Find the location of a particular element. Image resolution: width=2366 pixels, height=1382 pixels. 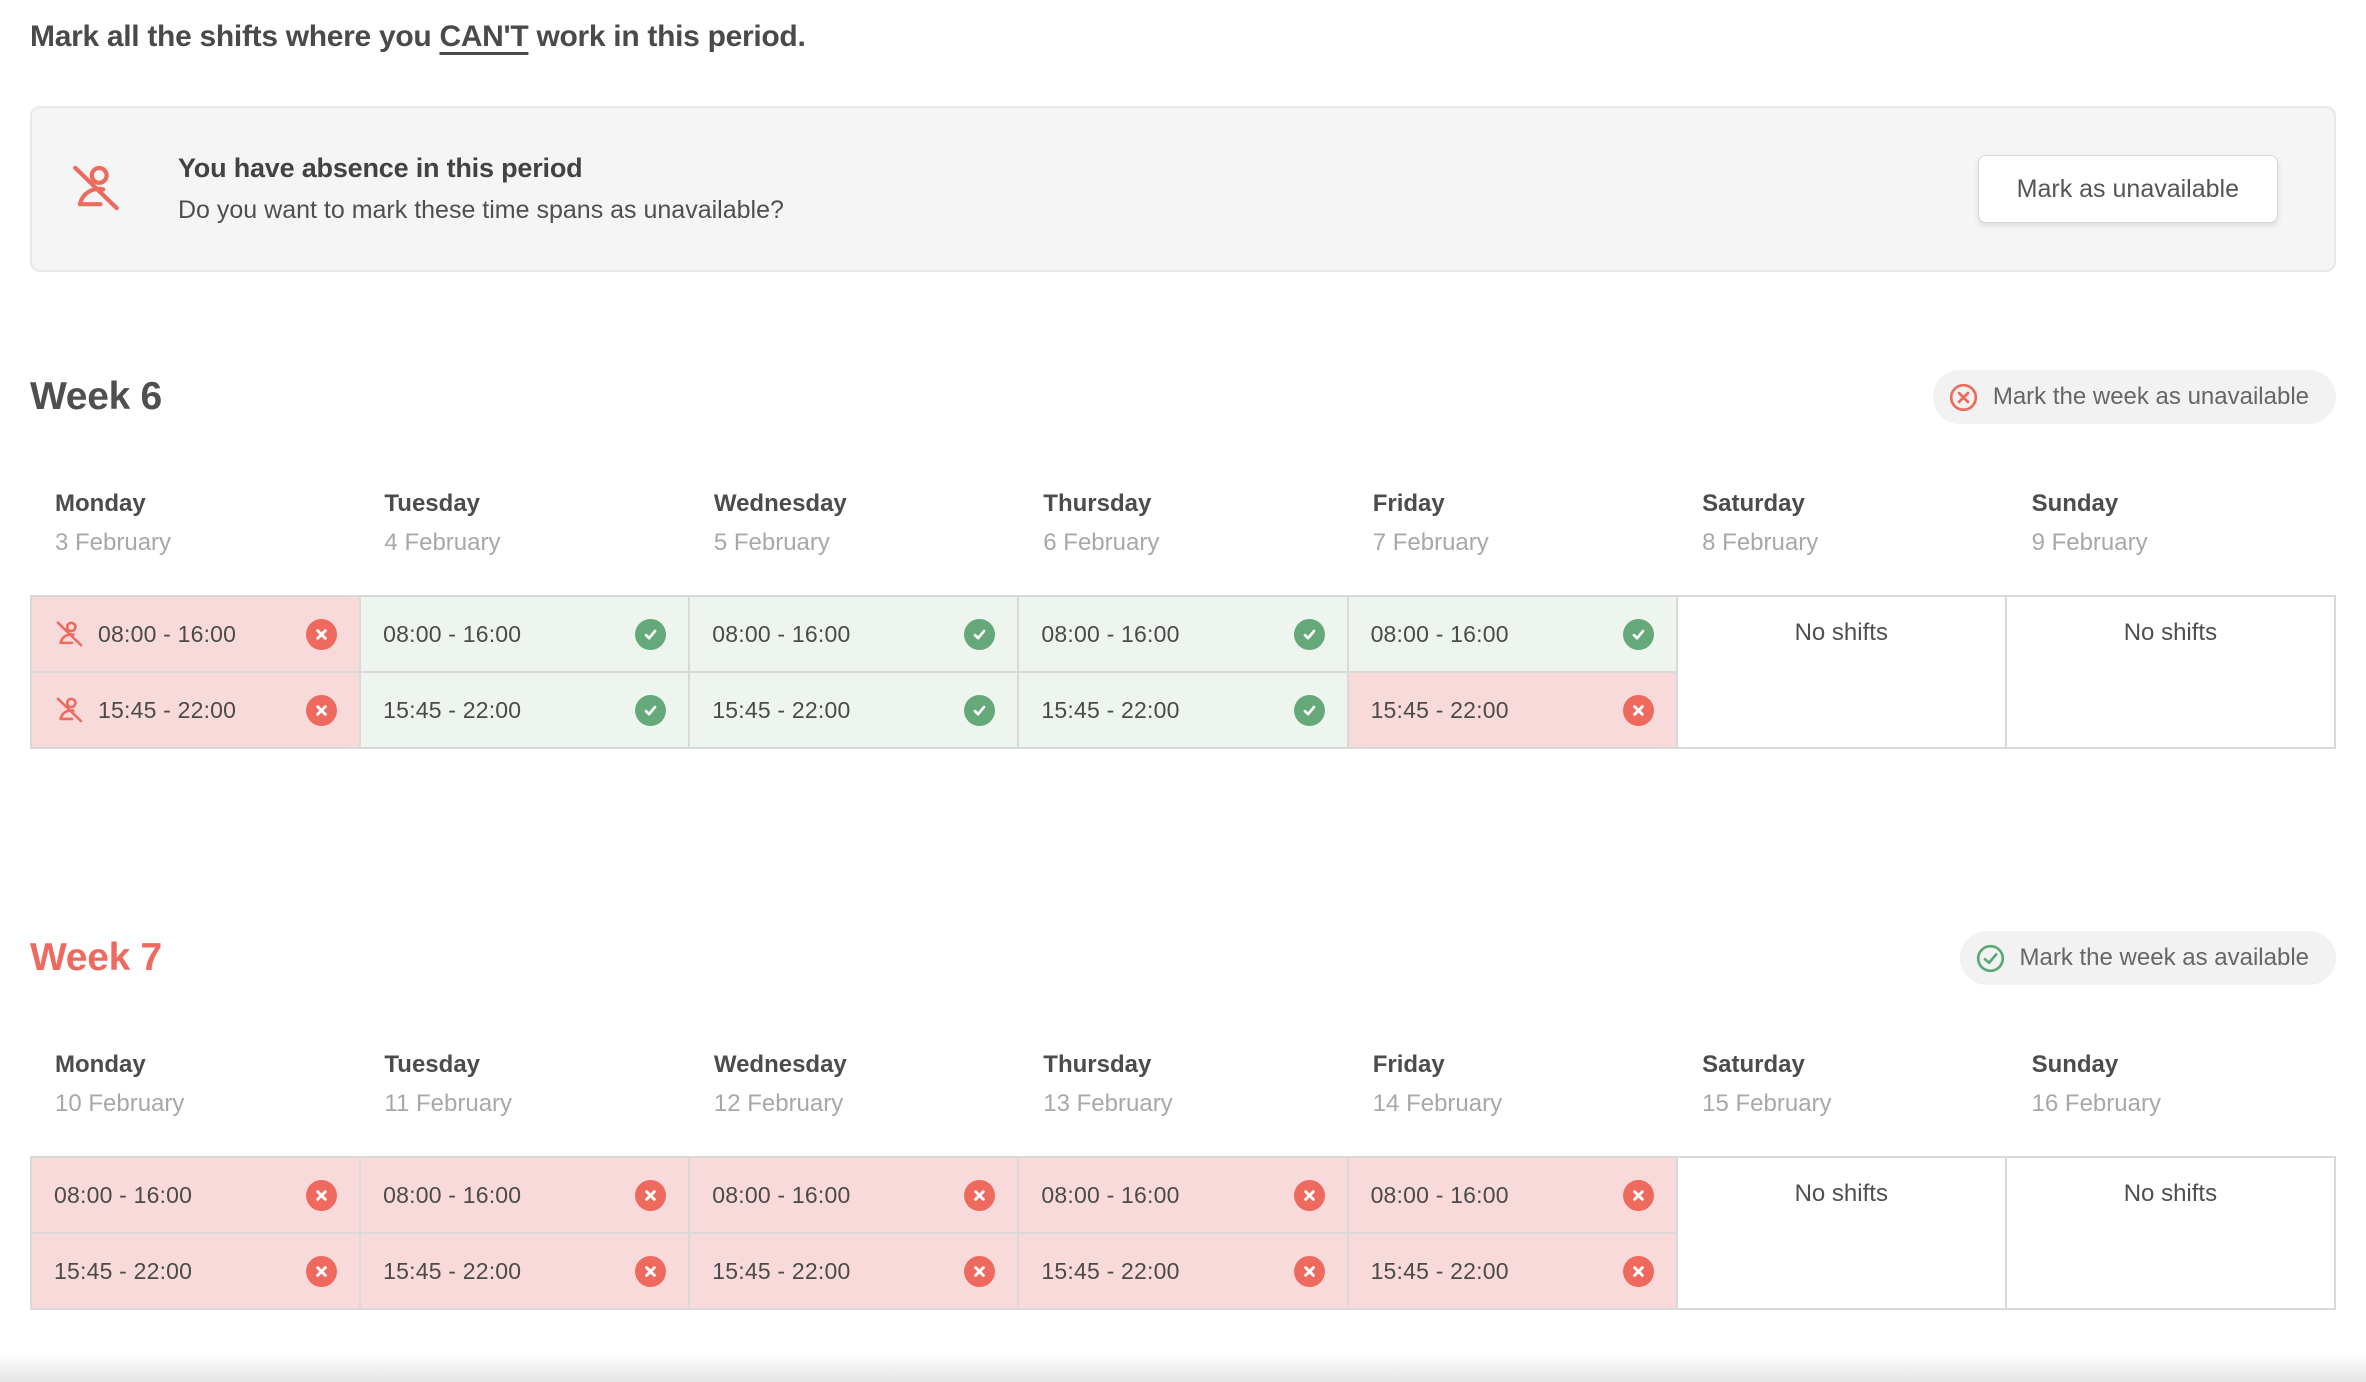

mark-week-pill-button: Mark the week as unavailable is located at coordinates (2134, 397).